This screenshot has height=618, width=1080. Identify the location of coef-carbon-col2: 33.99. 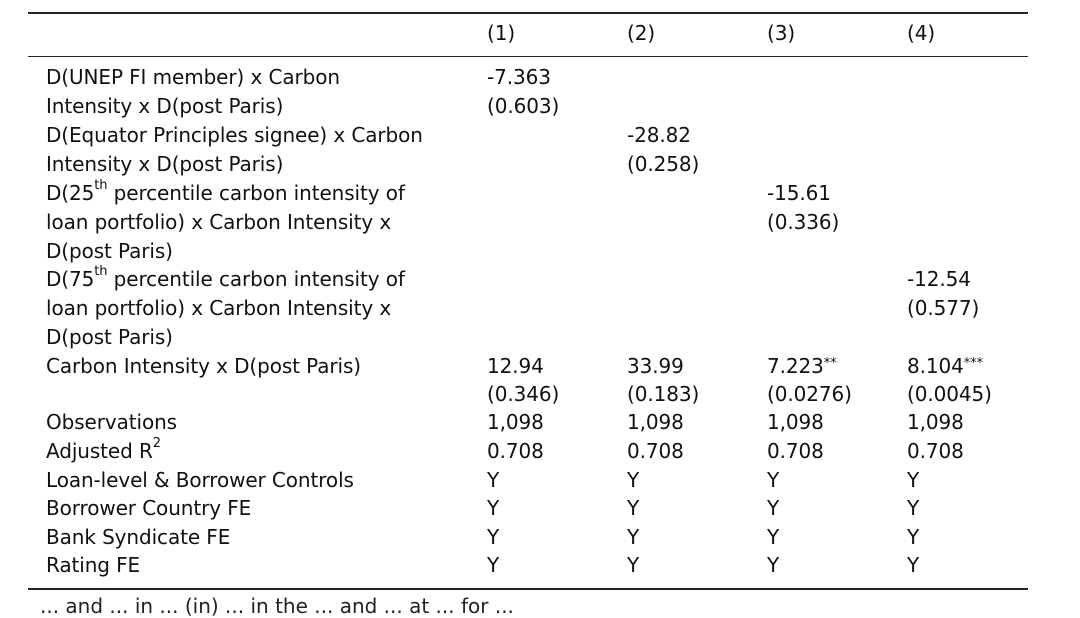
(655, 366).